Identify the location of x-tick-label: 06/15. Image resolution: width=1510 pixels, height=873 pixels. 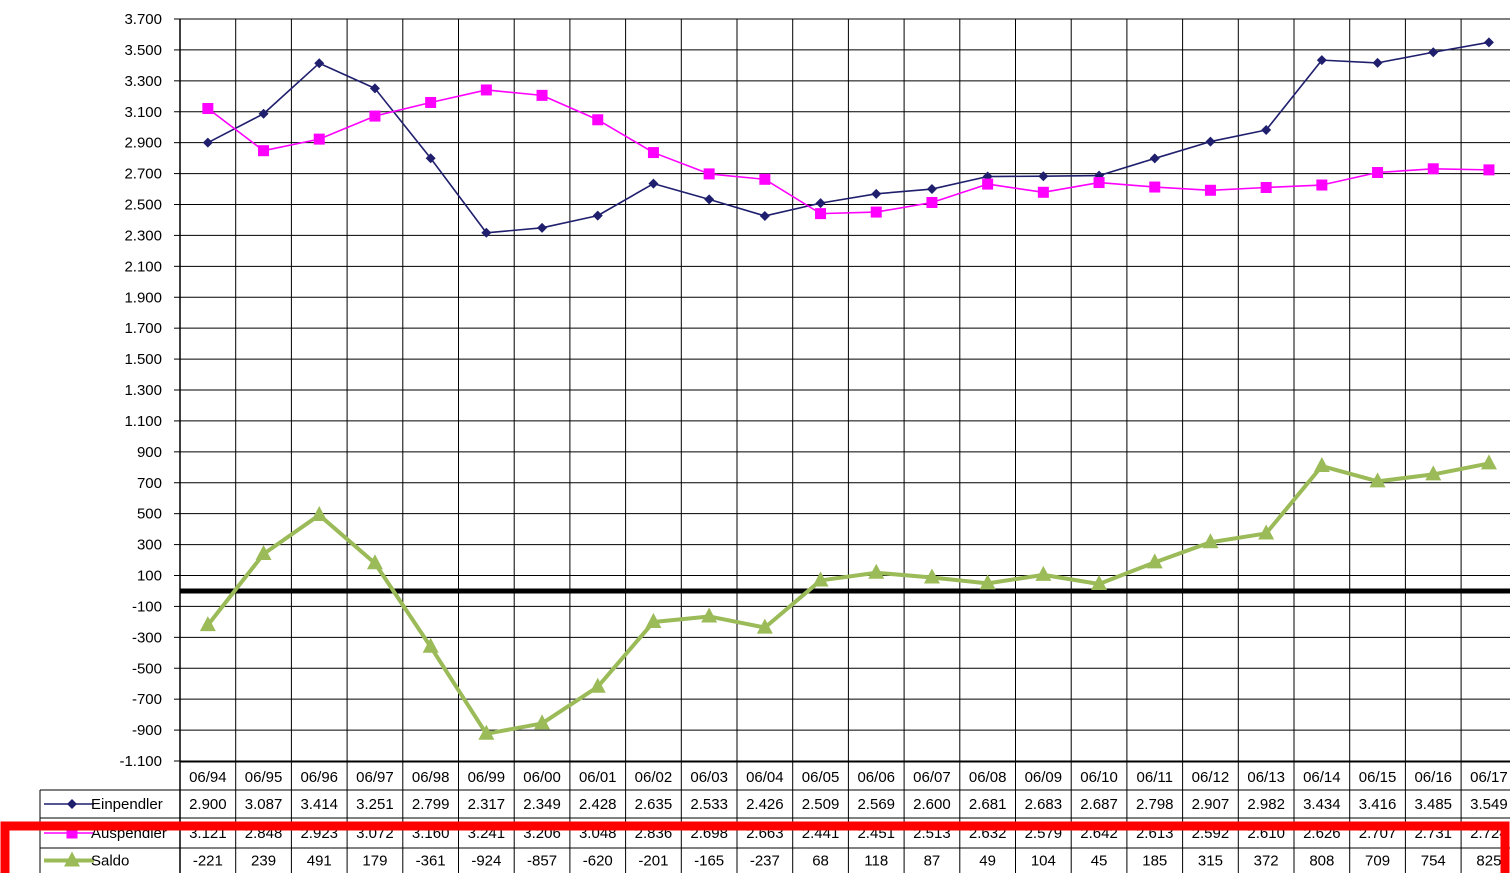
(1378, 777).